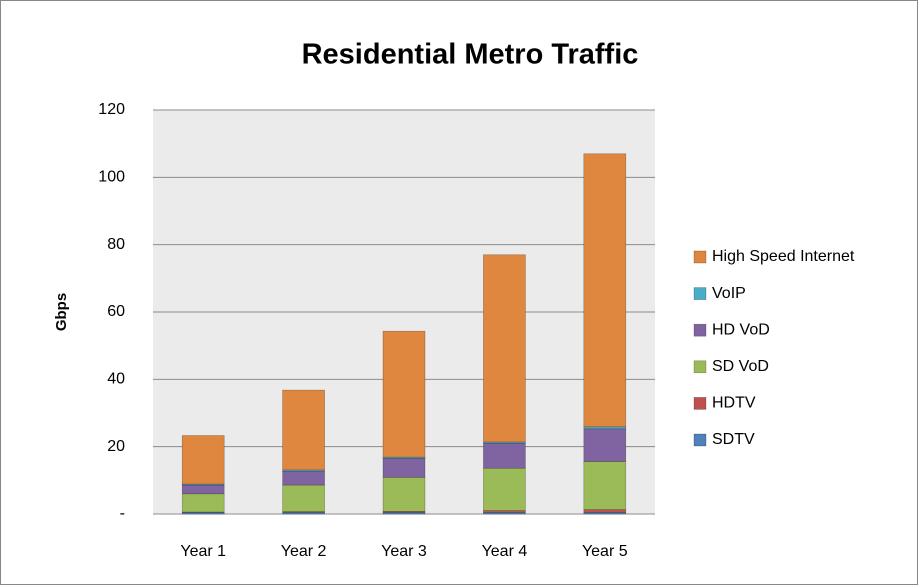 The height and width of the screenshot is (586, 919). What do you see at coordinates (111, 109) in the screenshot?
I see `y-tick-label: 120` at bounding box center [111, 109].